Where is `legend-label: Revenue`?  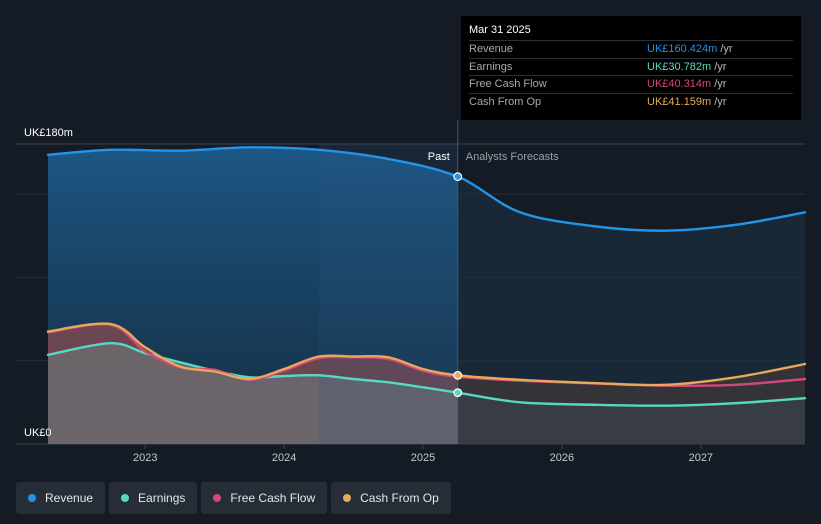
legend-label: Revenue is located at coordinates (69, 498).